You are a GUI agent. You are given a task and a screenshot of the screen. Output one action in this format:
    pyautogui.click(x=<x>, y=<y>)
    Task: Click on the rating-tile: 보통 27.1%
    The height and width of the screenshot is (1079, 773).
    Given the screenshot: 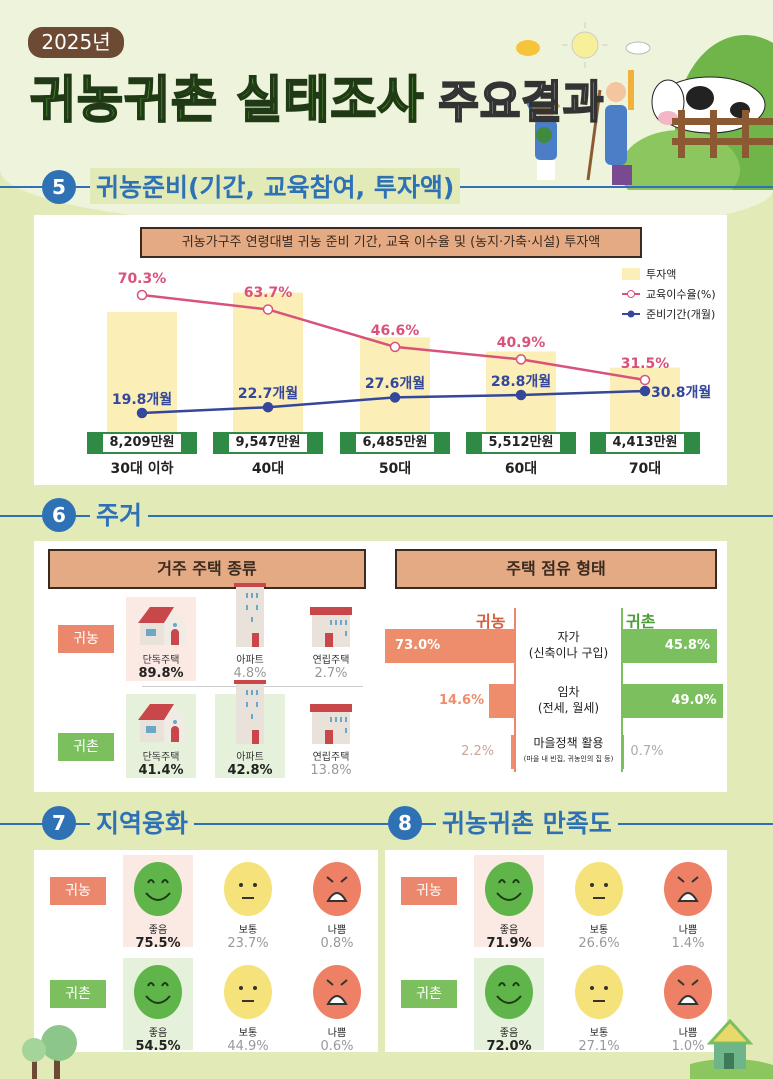 What is the action you would take?
    pyautogui.click(x=599, y=1006)
    